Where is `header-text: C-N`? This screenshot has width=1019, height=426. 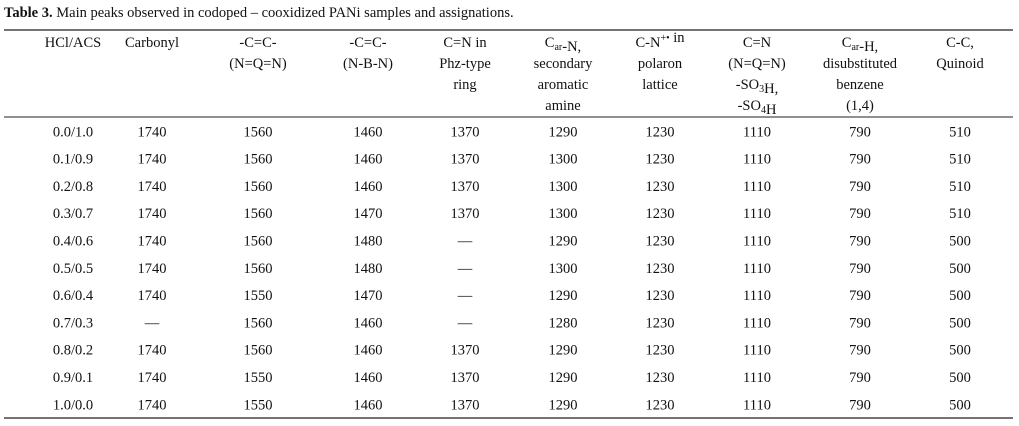 header-text: C-N is located at coordinates (648, 43).